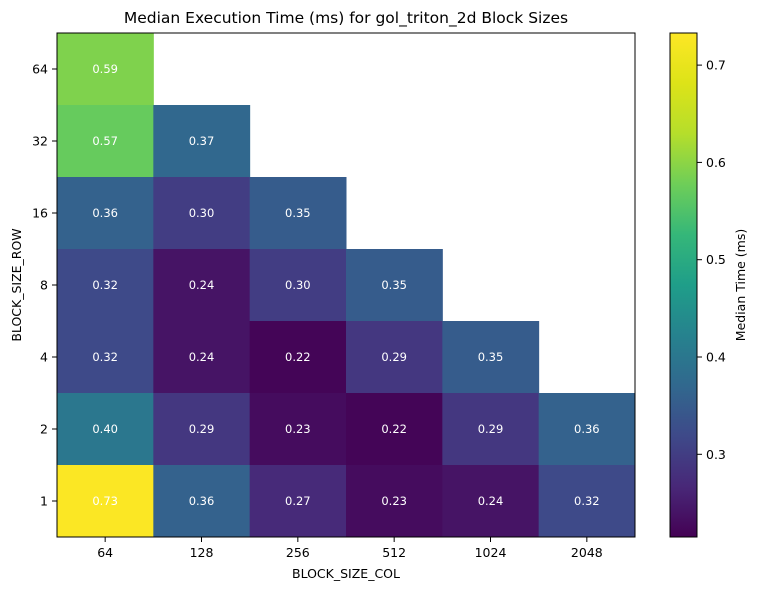 The height and width of the screenshot is (590, 758). What do you see at coordinates (394, 552) in the screenshot?
I see `x-tick-label: 512` at bounding box center [394, 552].